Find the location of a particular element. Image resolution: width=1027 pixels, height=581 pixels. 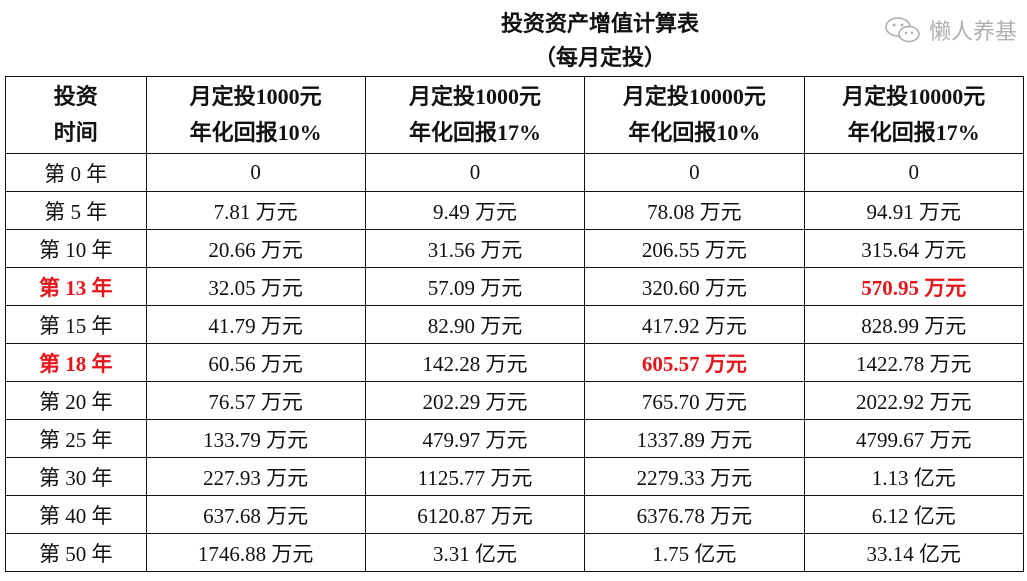

value-cell: 3.31 亿元 is located at coordinates (475, 552).